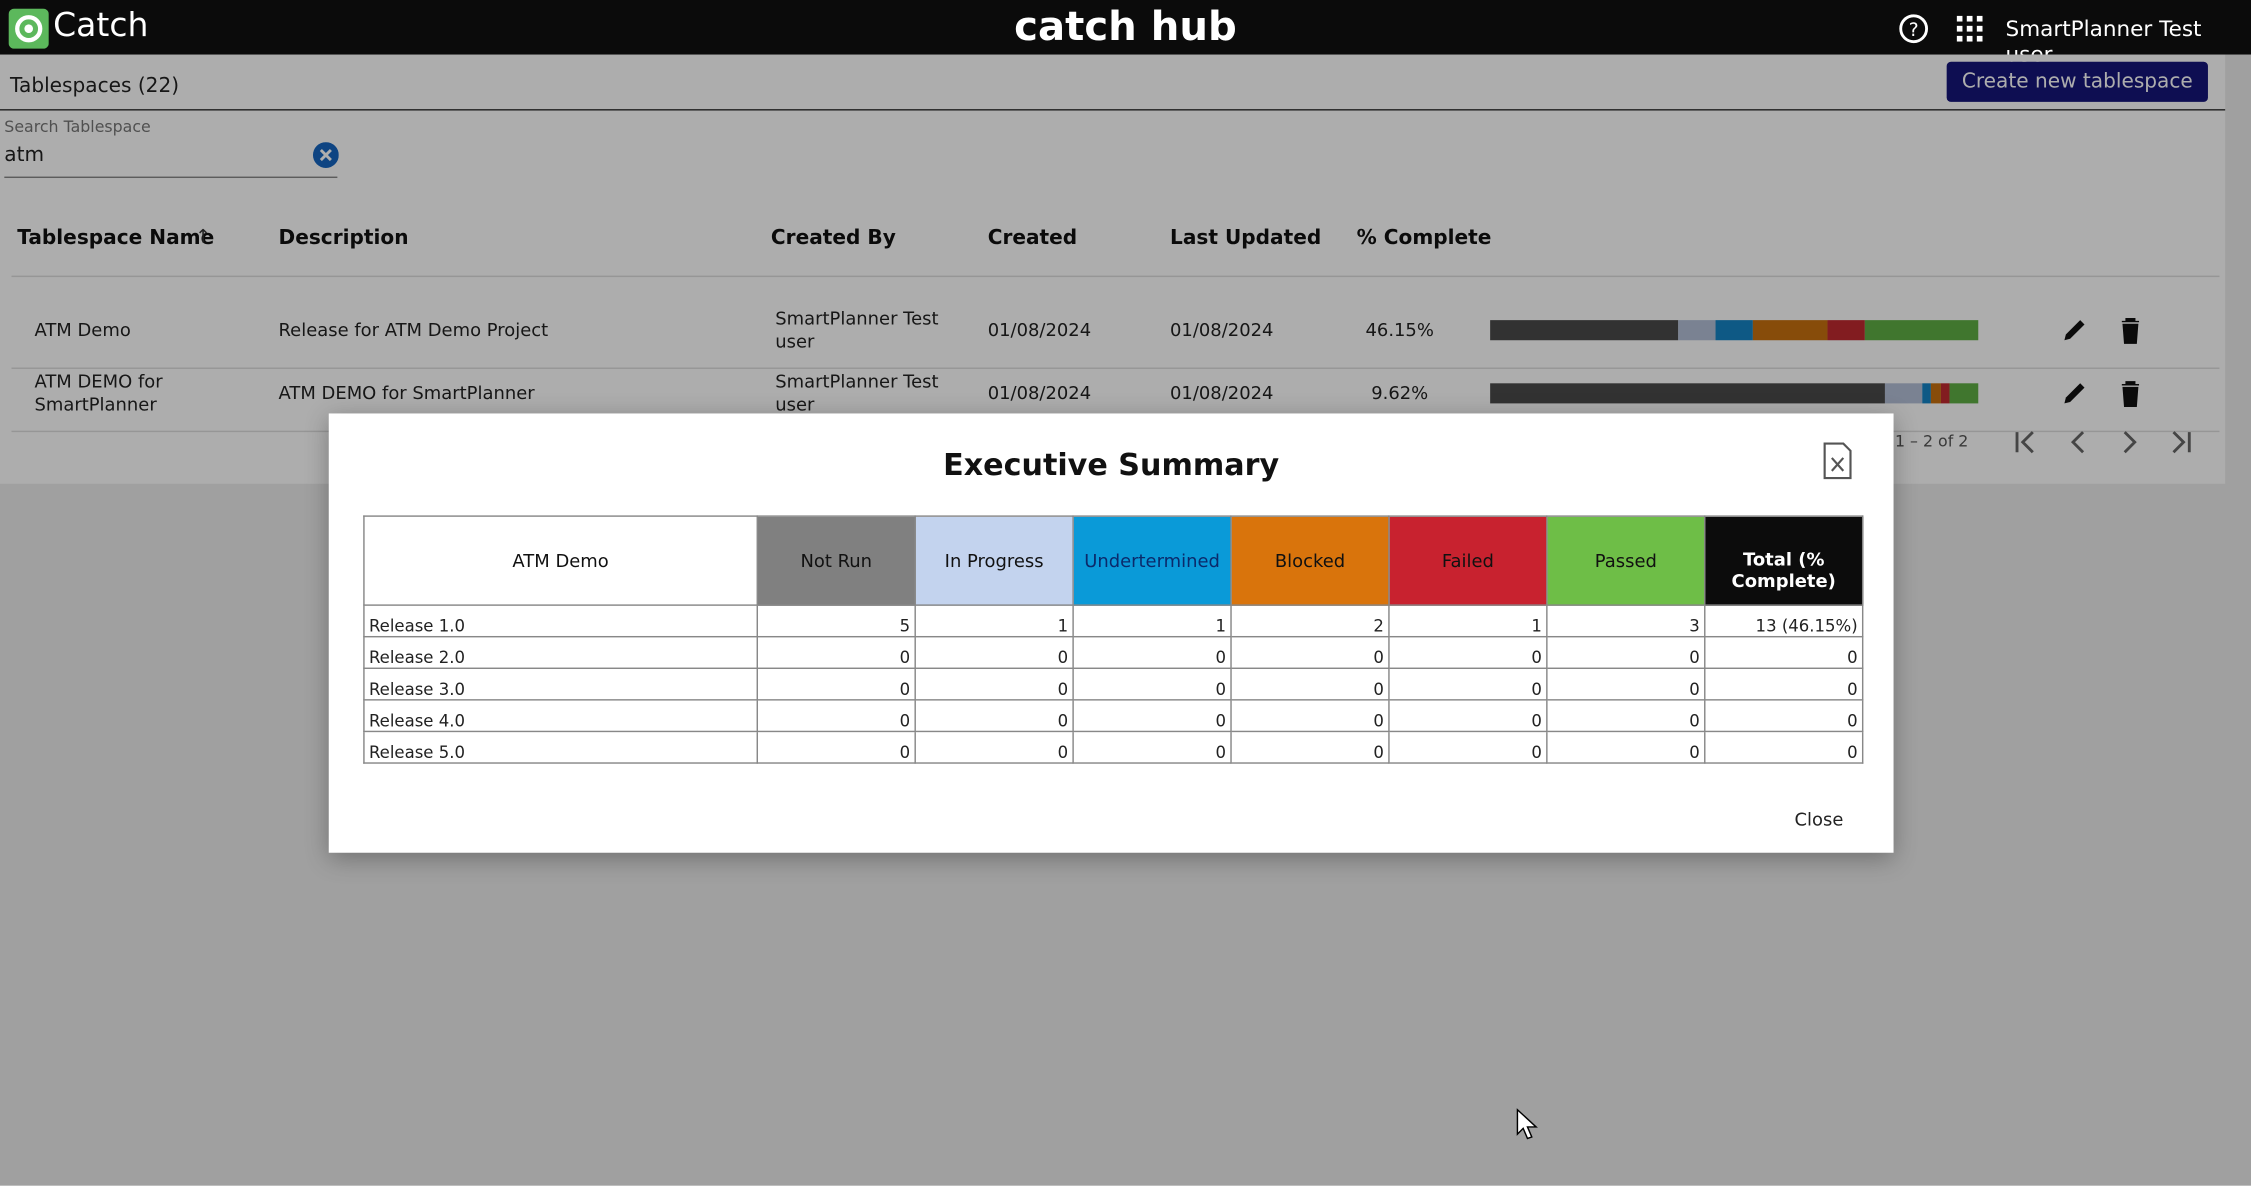 The image size is (2251, 1186). Describe the element at coordinates (116, 238) in the screenshot. I see `column-header: Tablespace Name` at that location.